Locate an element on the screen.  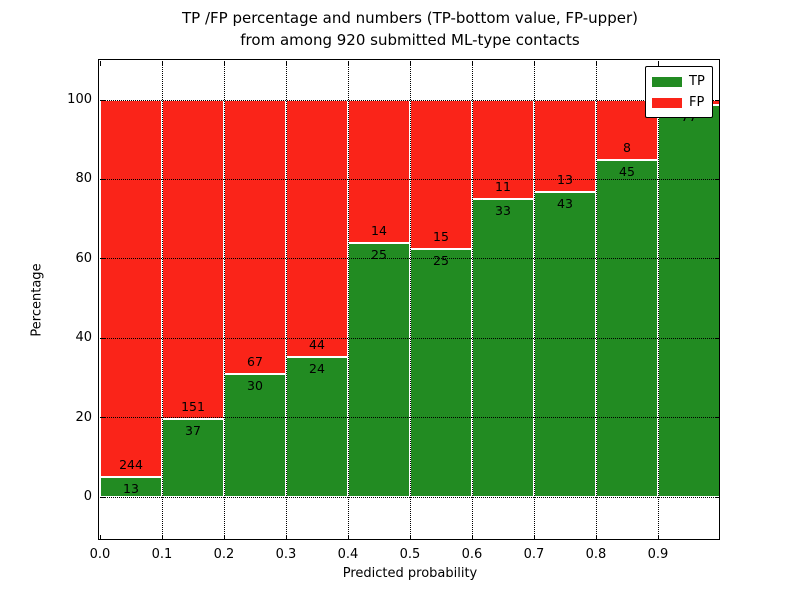
y-axis-label: Percentage is located at coordinates (37, 300).